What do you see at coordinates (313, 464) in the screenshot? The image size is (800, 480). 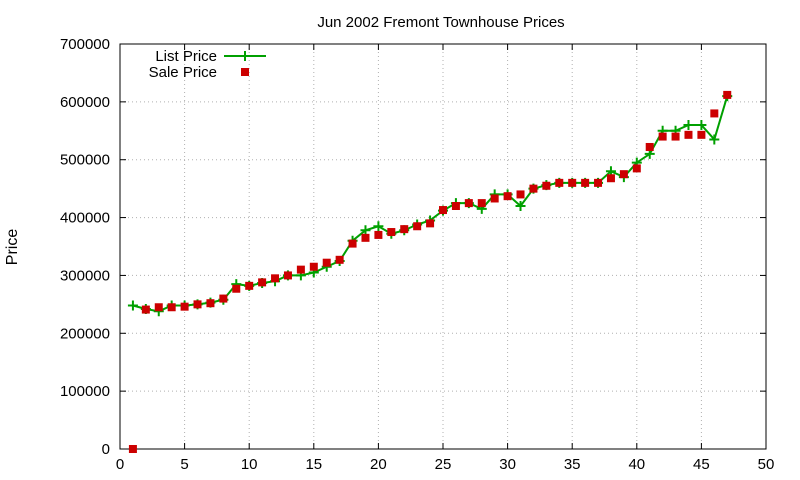 I see `x-tick-label: 15` at bounding box center [313, 464].